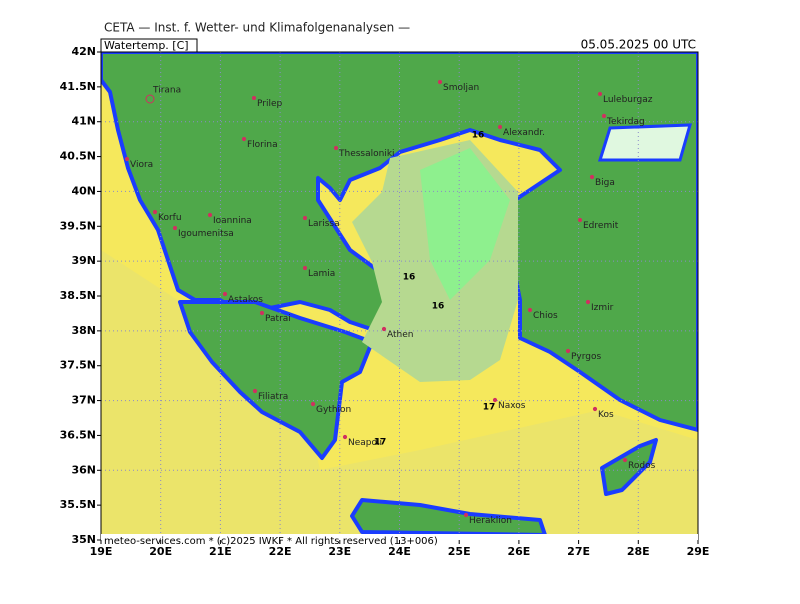 The width and height of the screenshot is (800, 604). What do you see at coordinates (512, 406) in the screenshot?
I see `city-label: Naxos` at bounding box center [512, 406].